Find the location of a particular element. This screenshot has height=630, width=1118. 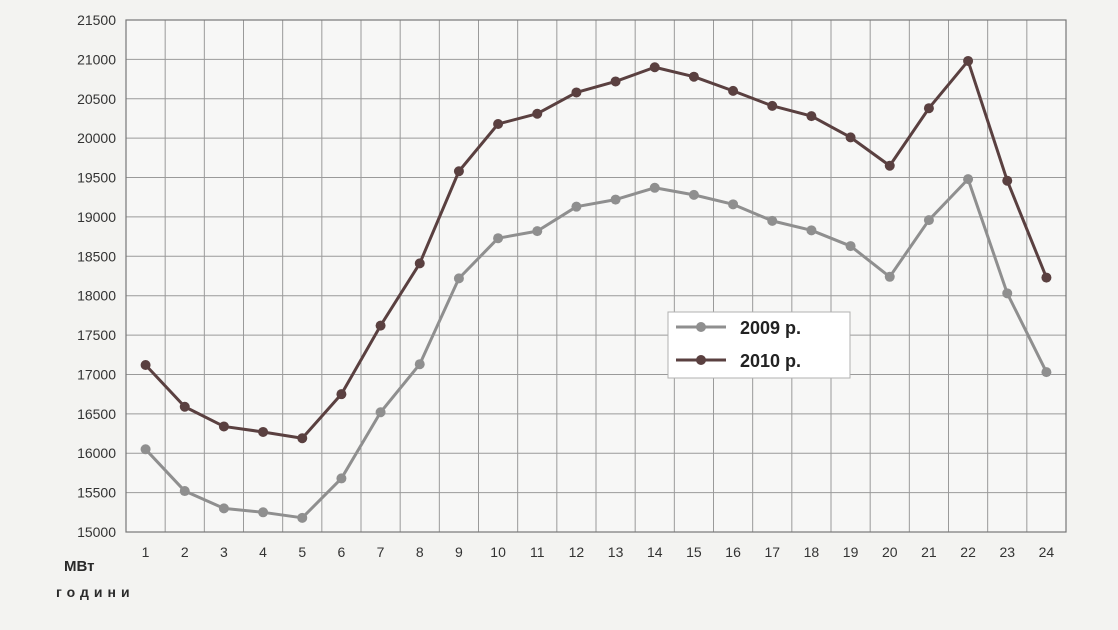

y-tick-label: 21500 is located at coordinates (96, 20).